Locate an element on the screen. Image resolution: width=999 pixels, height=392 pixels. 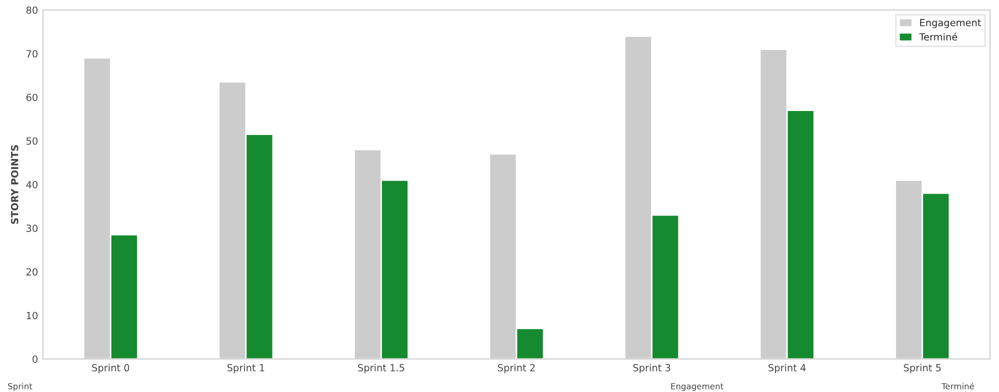
x-tick-label: Sprint 1 is located at coordinates (245, 369).